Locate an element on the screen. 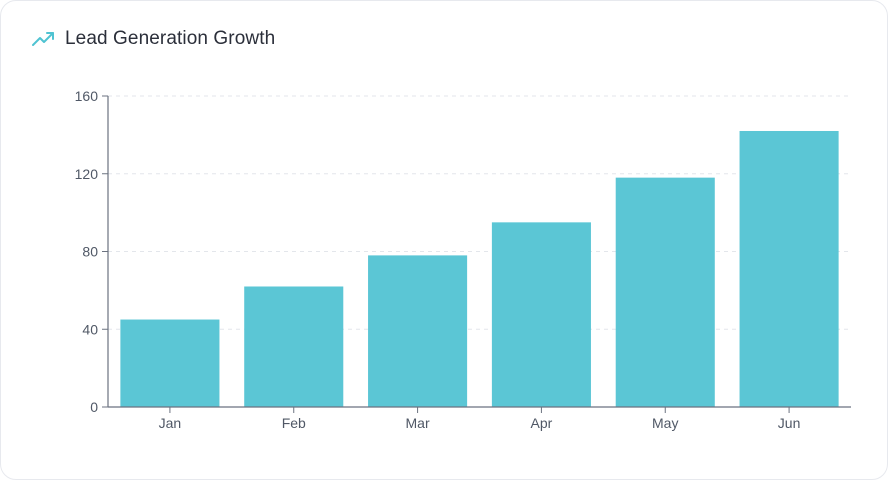 This screenshot has width=888, height=480. y-tick-label: 0 is located at coordinates (94, 407).